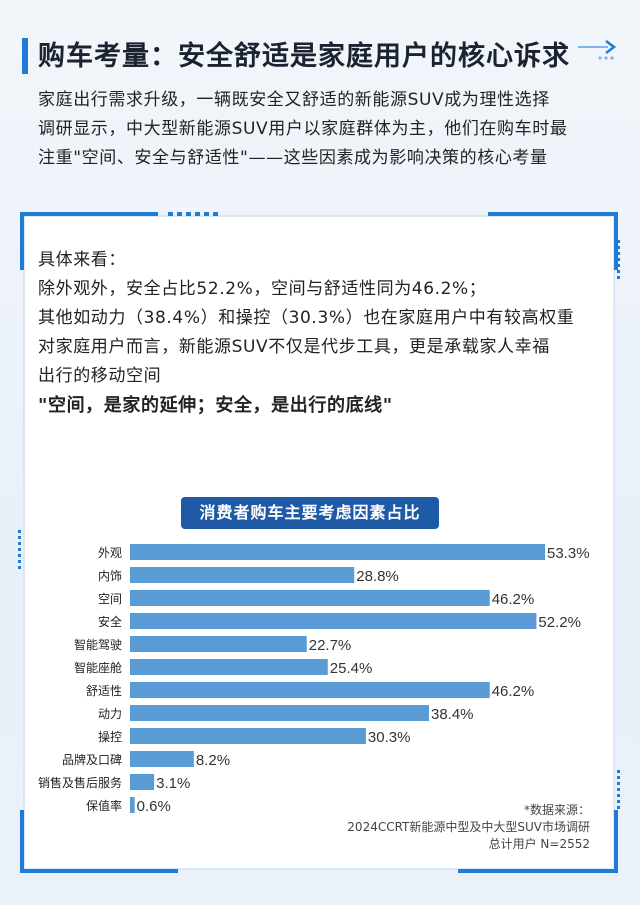  I want to click on value-label: 30.3%, so click(389, 737).